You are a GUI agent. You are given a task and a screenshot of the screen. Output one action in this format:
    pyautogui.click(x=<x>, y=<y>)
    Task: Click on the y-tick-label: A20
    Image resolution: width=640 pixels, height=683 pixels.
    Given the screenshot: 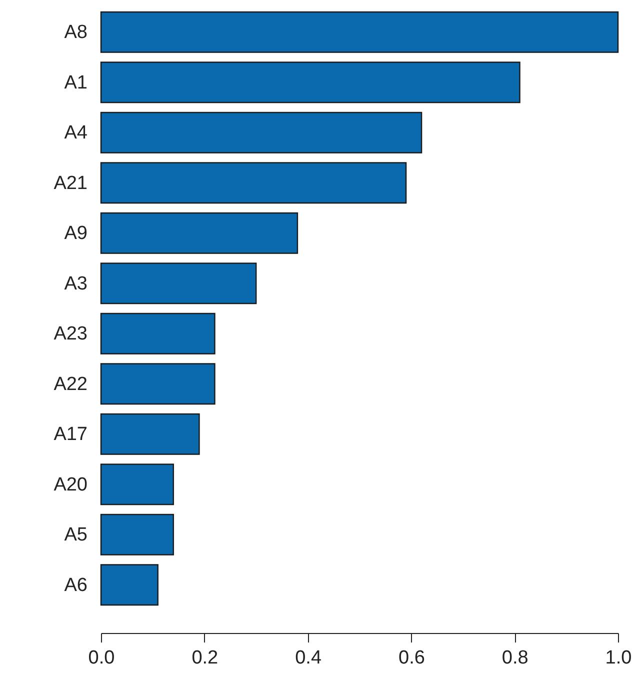 What is the action you would take?
    pyautogui.click(x=71, y=485)
    